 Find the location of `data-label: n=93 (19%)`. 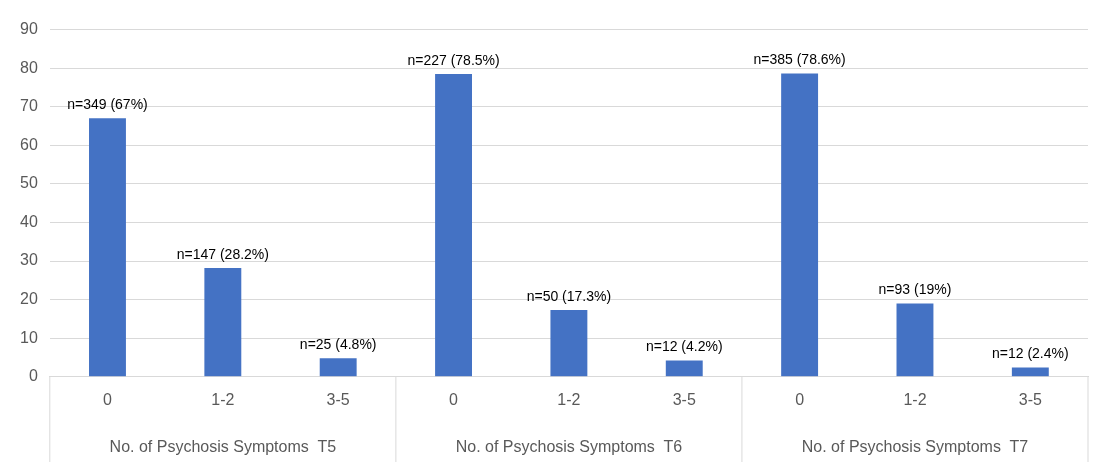

data-label: n=93 (19%) is located at coordinates (915, 289).